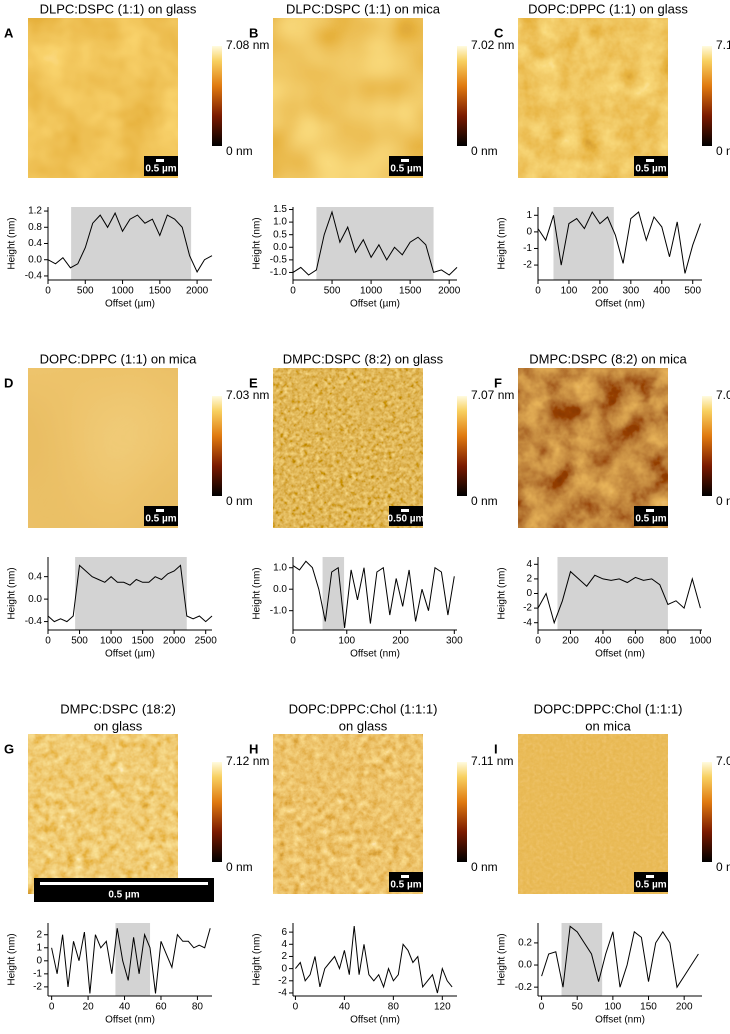 The height and width of the screenshot is (1034, 730). Describe the element at coordinates (635, 641) in the screenshot. I see `x-tick-label: 600` at that location.